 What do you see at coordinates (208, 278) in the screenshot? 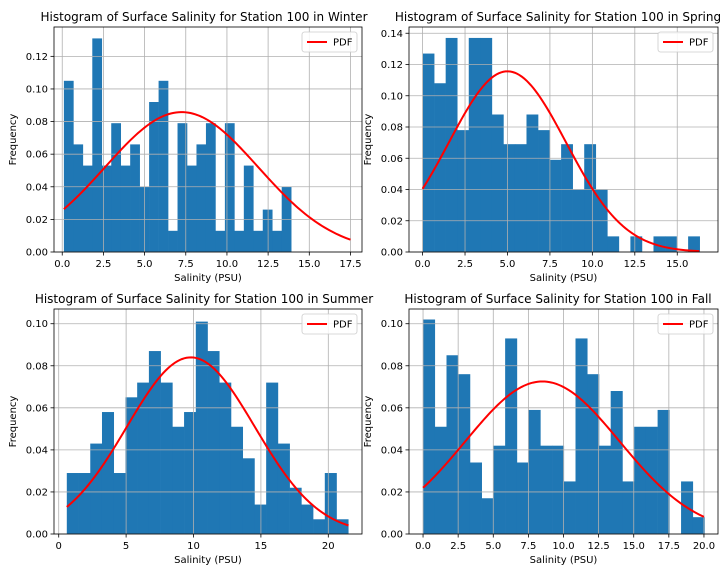
I see `x-axis-label: Salinity (PSU)` at bounding box center [208, 278].